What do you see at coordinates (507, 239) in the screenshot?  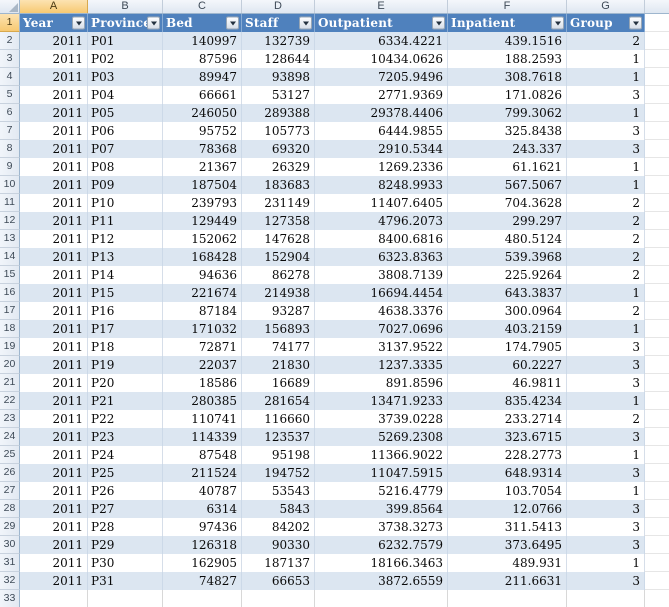 I see `cell: 480.5124` at bounding box center [507, 239].